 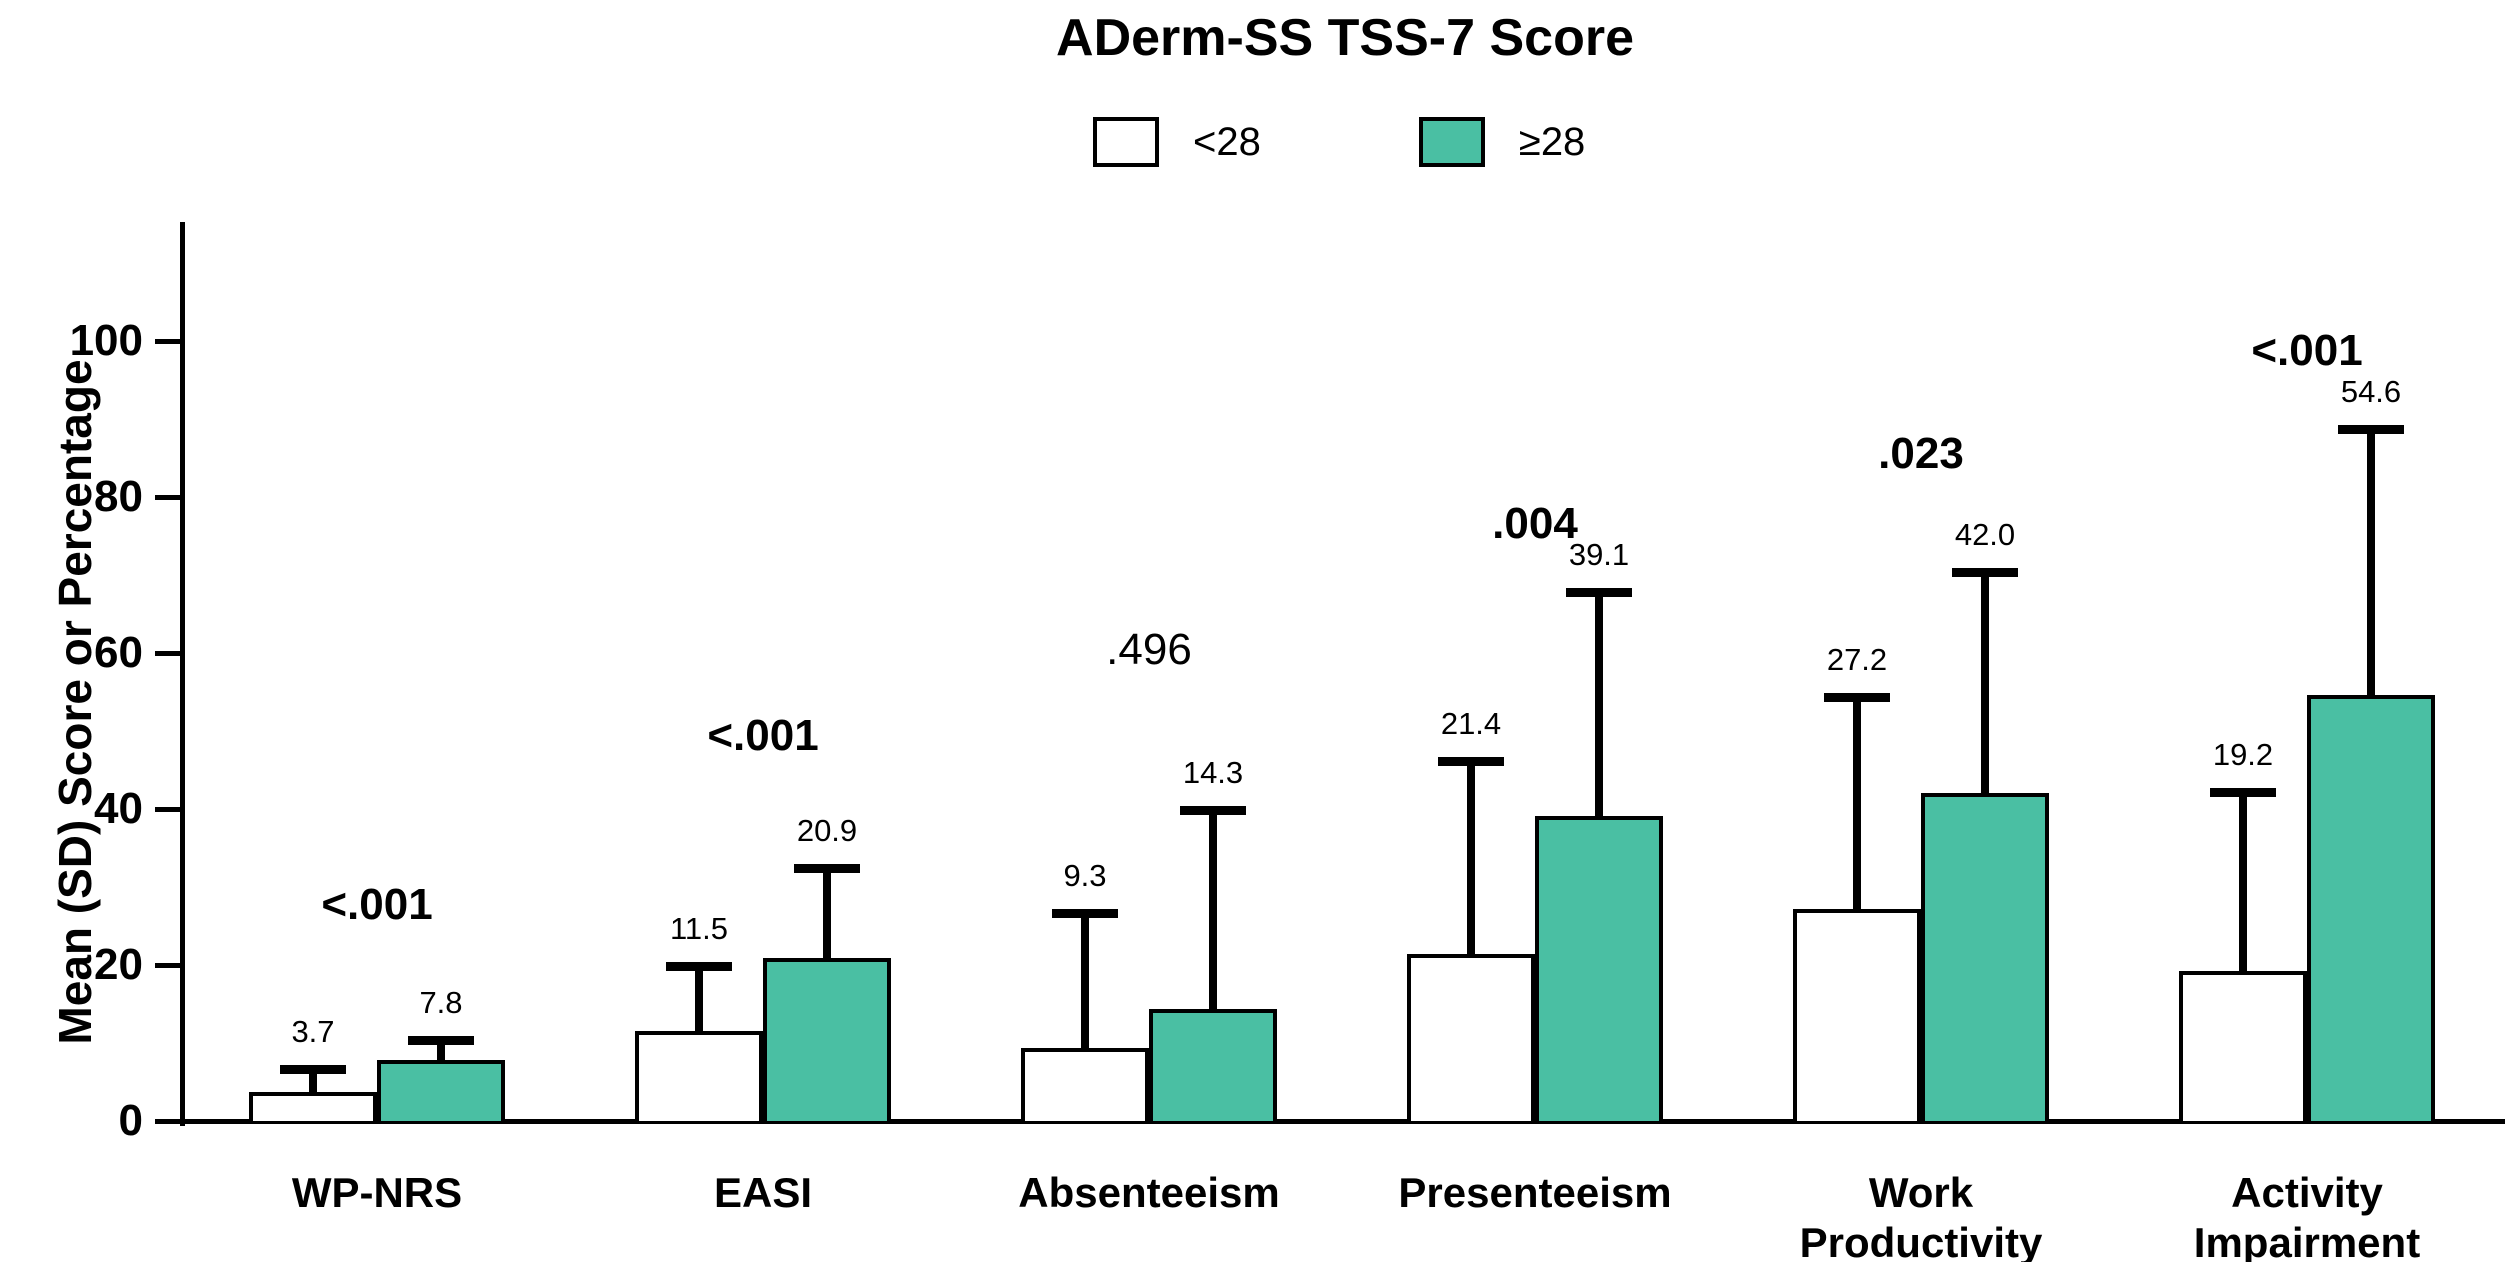 I want to click on category-label-3: Presenteeism, so click(x=1535, y=1192).